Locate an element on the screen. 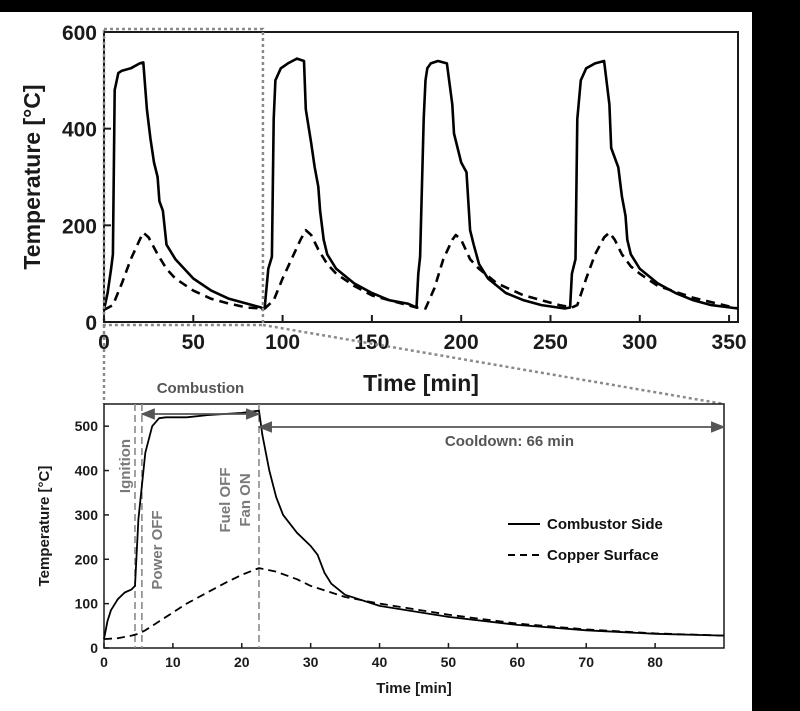 This screenshot has width=800, height=711. fan-on-label: Fan ON is located at coordinates (245, 499).